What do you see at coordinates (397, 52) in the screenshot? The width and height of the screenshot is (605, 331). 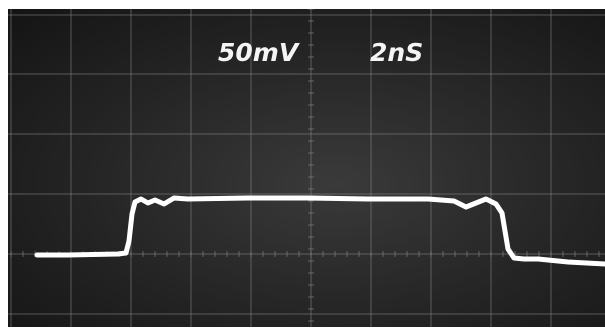 I see `time-per-division-label: 2nS` at bounding box center [397, 52].